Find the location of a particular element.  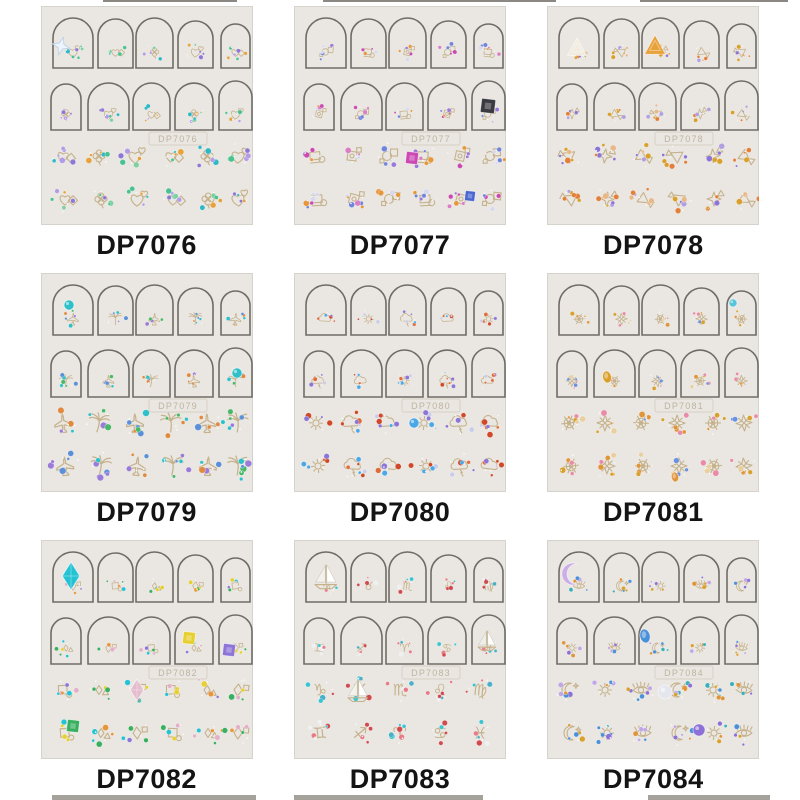

product-card: DP7084 DP7084 is located at coordinates (653, 670).